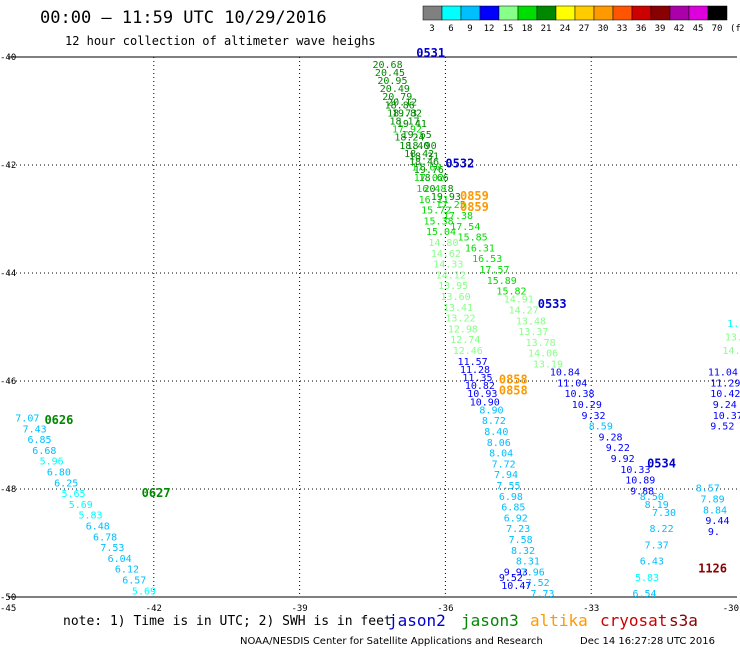  I want to click on swh-value-label: 10.84, so click(565, 373).